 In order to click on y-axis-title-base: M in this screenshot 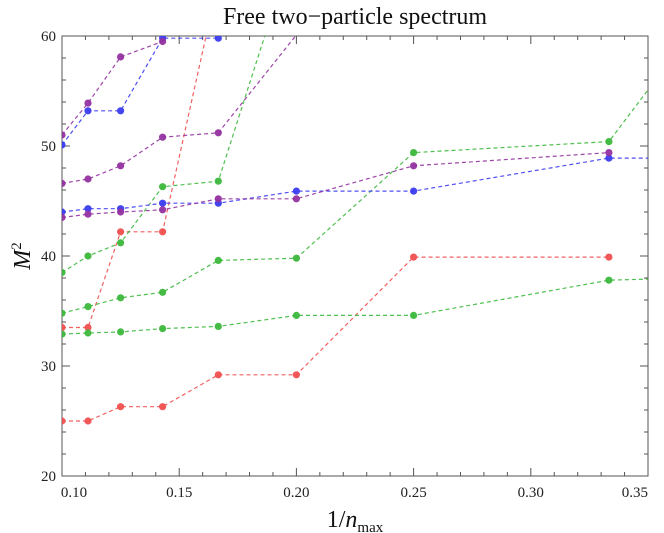, I will do `click(23, 259)`.